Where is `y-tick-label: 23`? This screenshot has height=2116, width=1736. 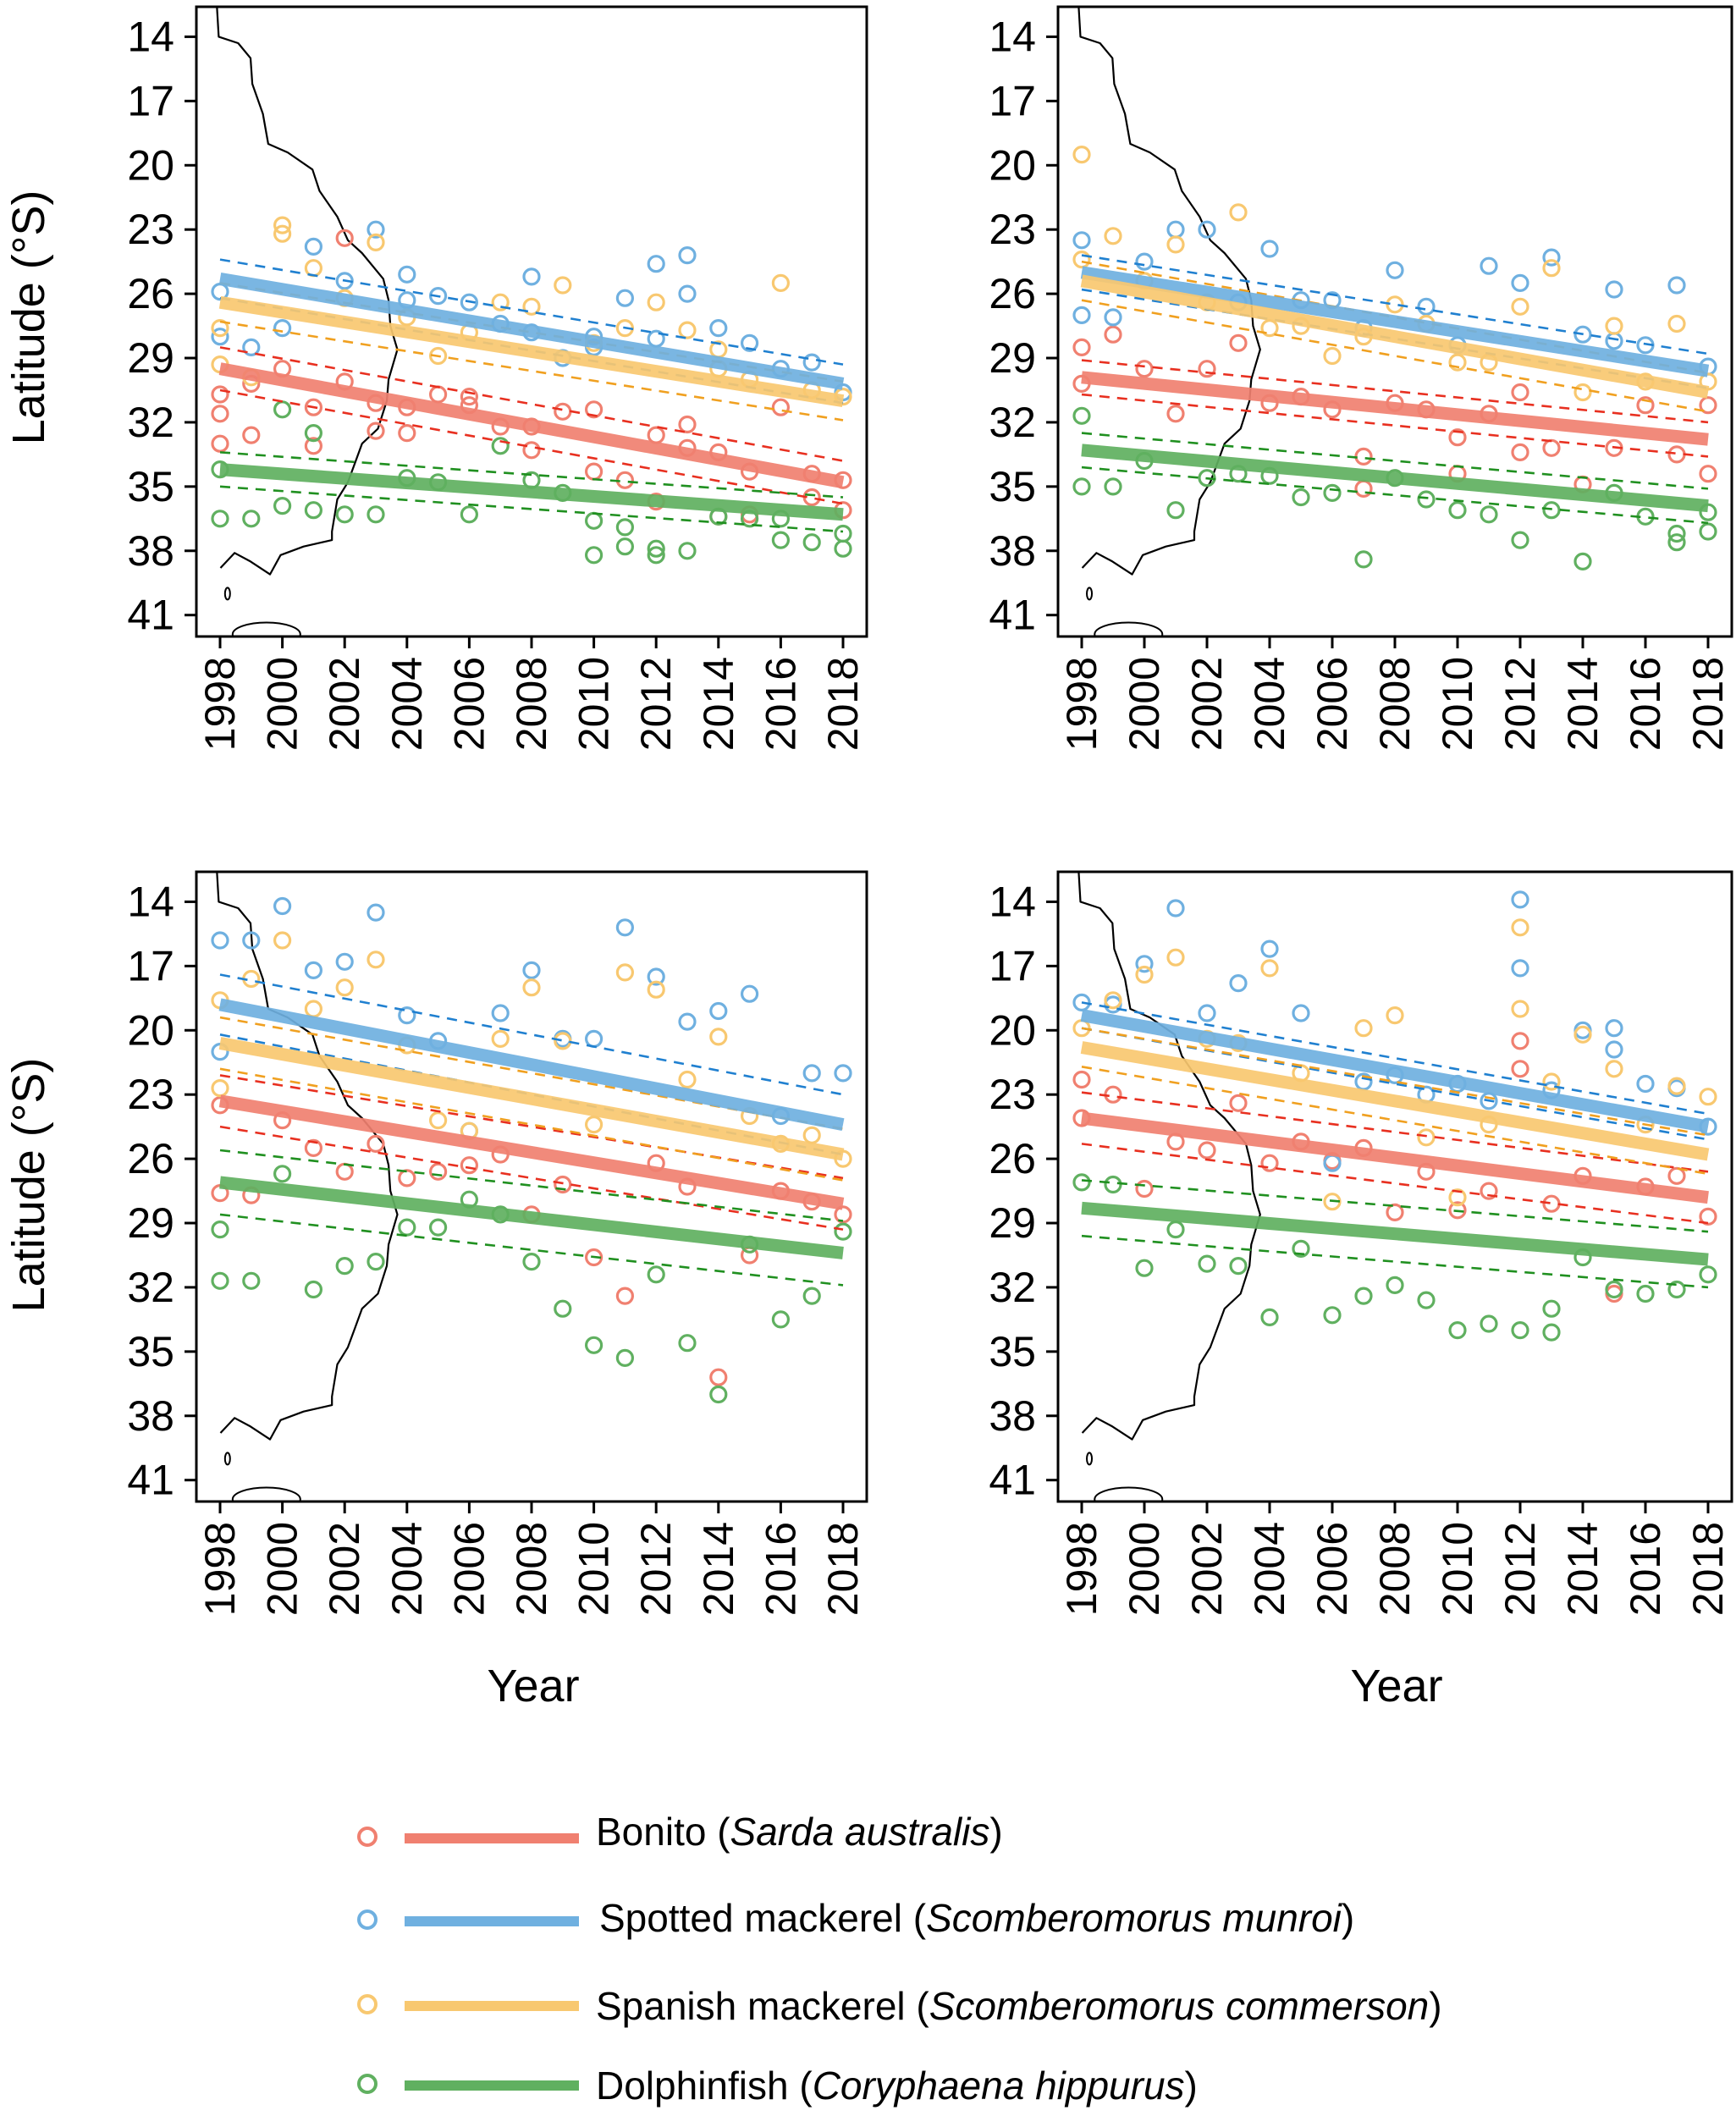 y-tick-label: 23 is located at coordinates (150, 230).